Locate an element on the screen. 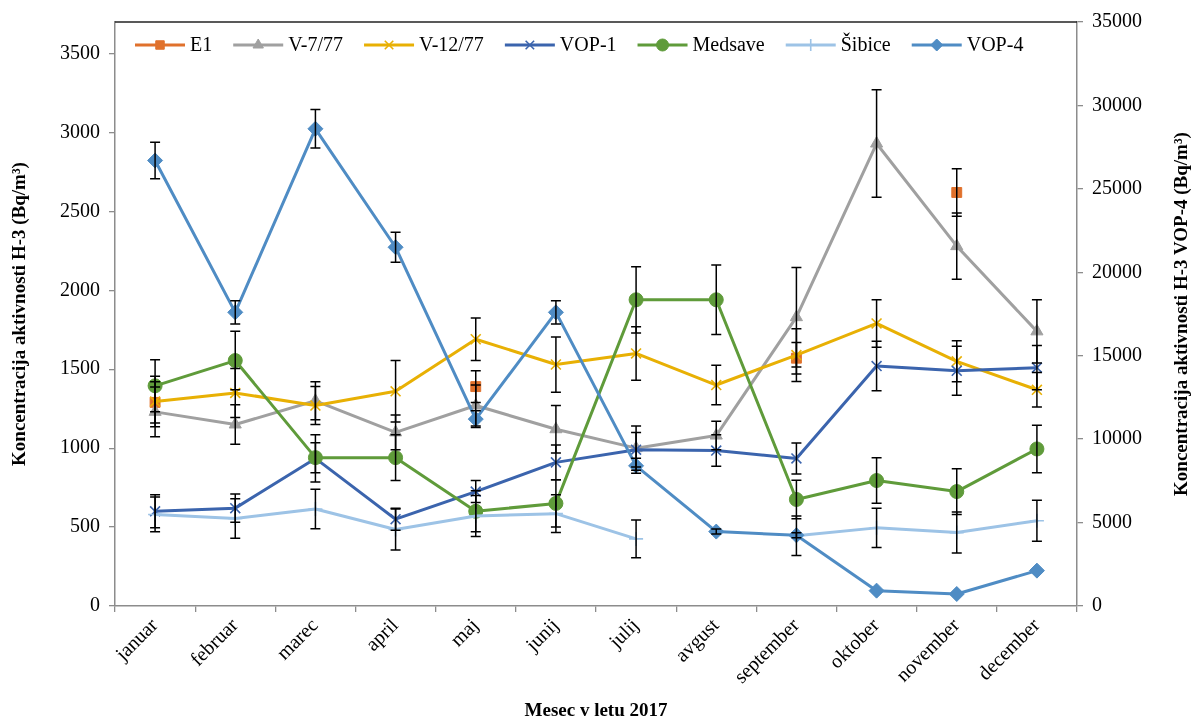 The width and height of the screenshot is (1196, 720). y2-tick-label: 5000 is located at coordinates (1112, 520).